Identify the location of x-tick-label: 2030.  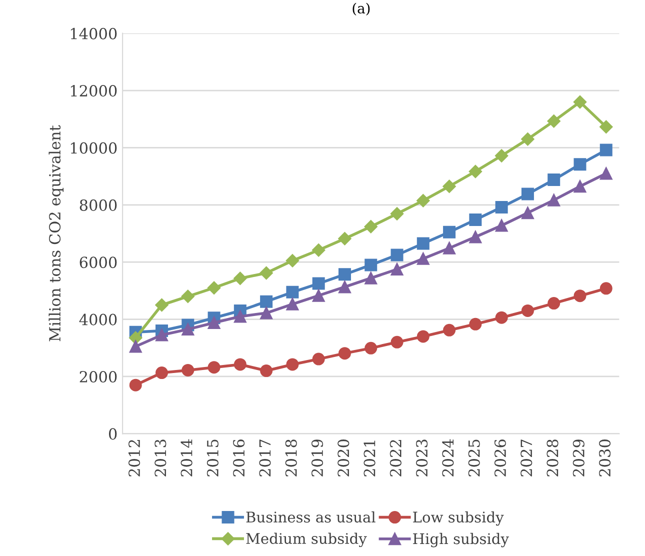
(605, 458).